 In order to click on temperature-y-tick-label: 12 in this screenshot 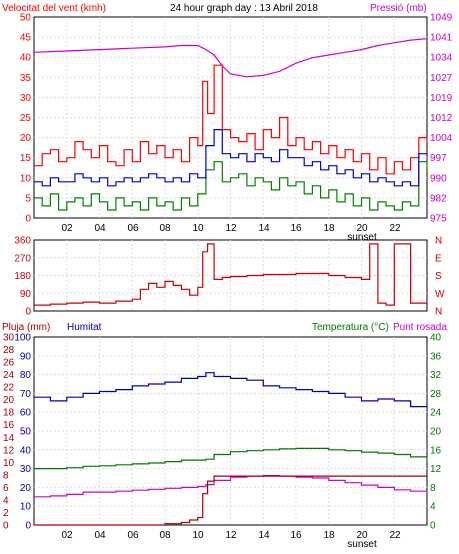, I will do `click(436, 469)`.